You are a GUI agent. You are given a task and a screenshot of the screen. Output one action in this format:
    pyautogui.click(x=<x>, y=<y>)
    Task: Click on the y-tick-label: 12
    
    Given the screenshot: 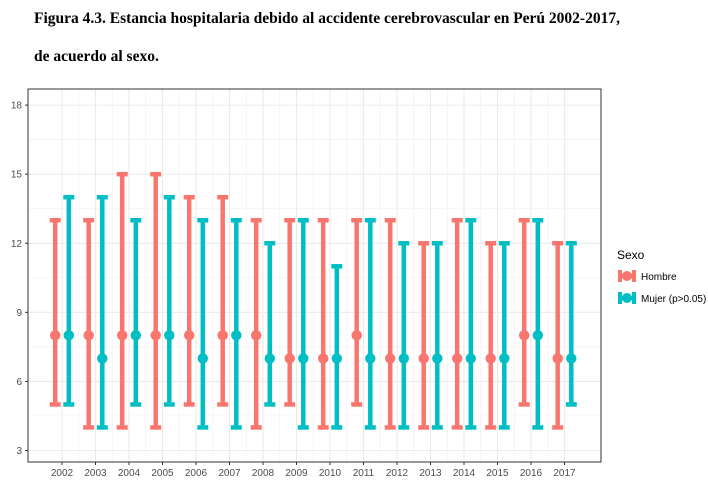 What is the action you would take?
    pyautogui.click(x=17, y=244)
    